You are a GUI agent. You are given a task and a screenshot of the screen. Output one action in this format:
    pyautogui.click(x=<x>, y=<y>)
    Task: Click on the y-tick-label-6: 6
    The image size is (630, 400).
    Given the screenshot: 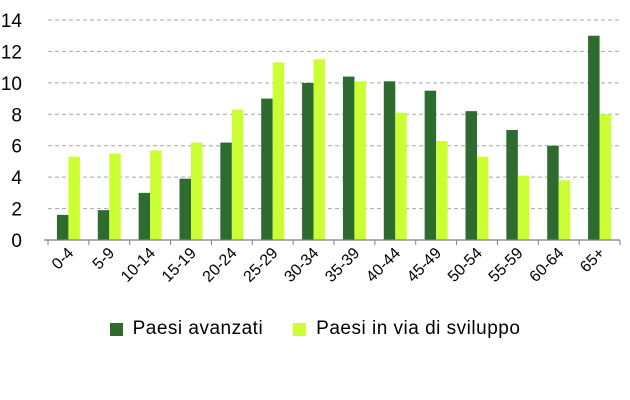 What is the action you would take?
    pyautogui.click(x=16, y=147)
    